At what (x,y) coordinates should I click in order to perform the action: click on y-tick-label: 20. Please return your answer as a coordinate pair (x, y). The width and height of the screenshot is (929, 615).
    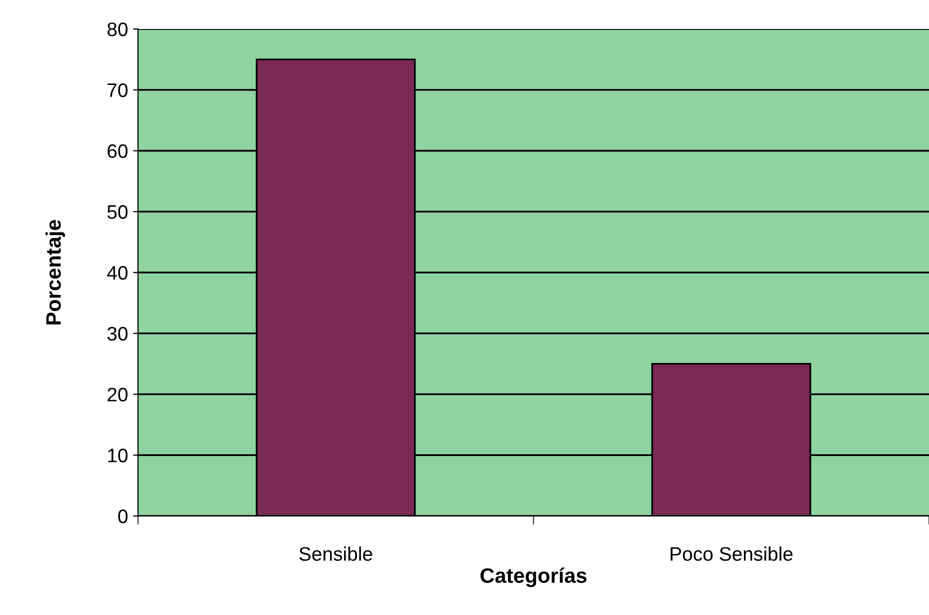
    Looking at the image, I should click on (118, 395).